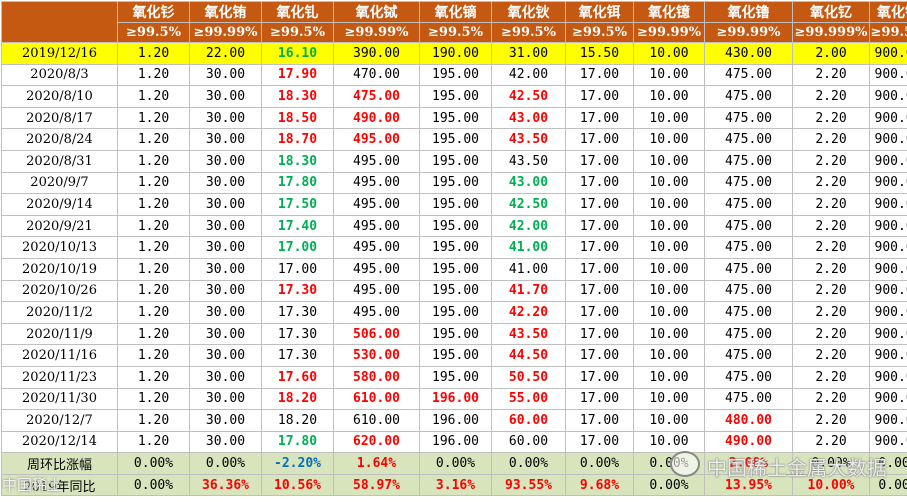 The width and height of the screenshot is (907, 502). What do you see at coordinates (59, 377) in the screenshot?
I see `row-label: 2020/11/23` at bounding box center [59, 377].